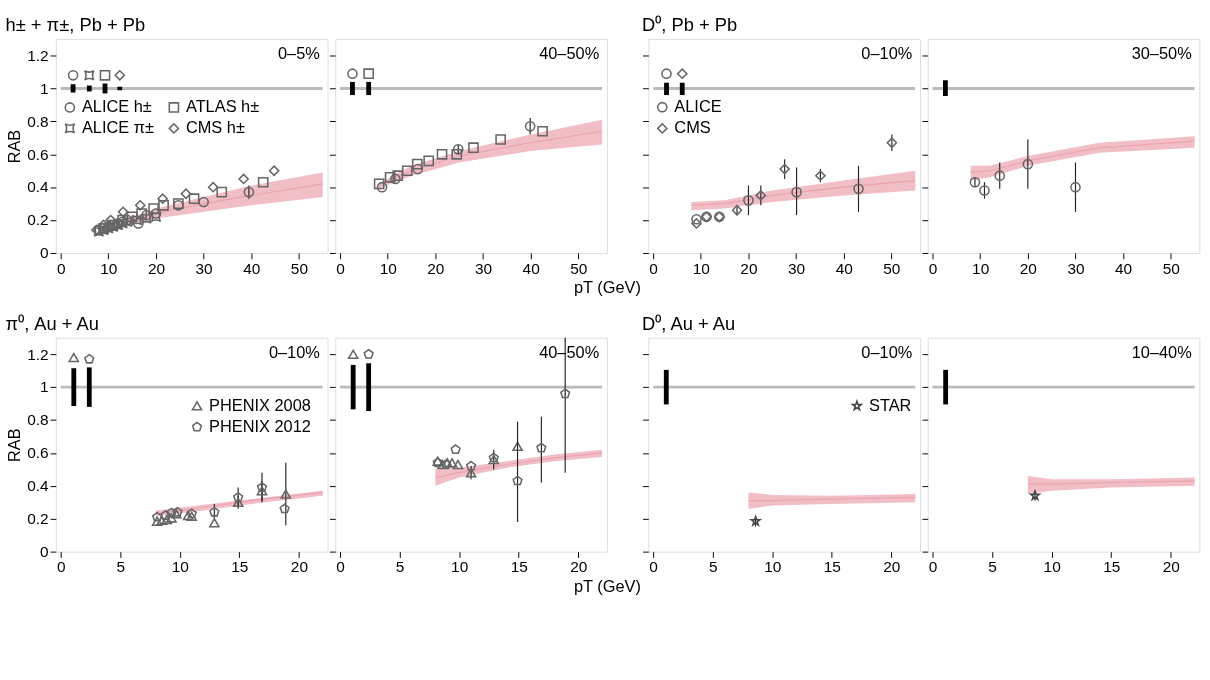 The image size is (1210, 680). Describe the element at coordinates (569, 53) in the screenshot. I see `annotation: 40–50%` at that location.